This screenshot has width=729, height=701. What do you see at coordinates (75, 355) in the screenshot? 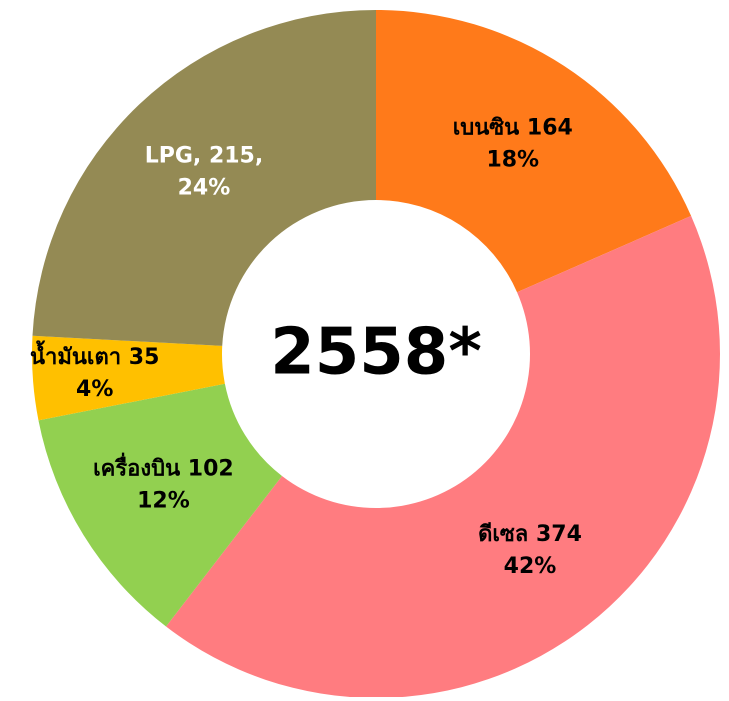
I see `category-label: น้ำมันเตา` at bounding box center [75, 355].